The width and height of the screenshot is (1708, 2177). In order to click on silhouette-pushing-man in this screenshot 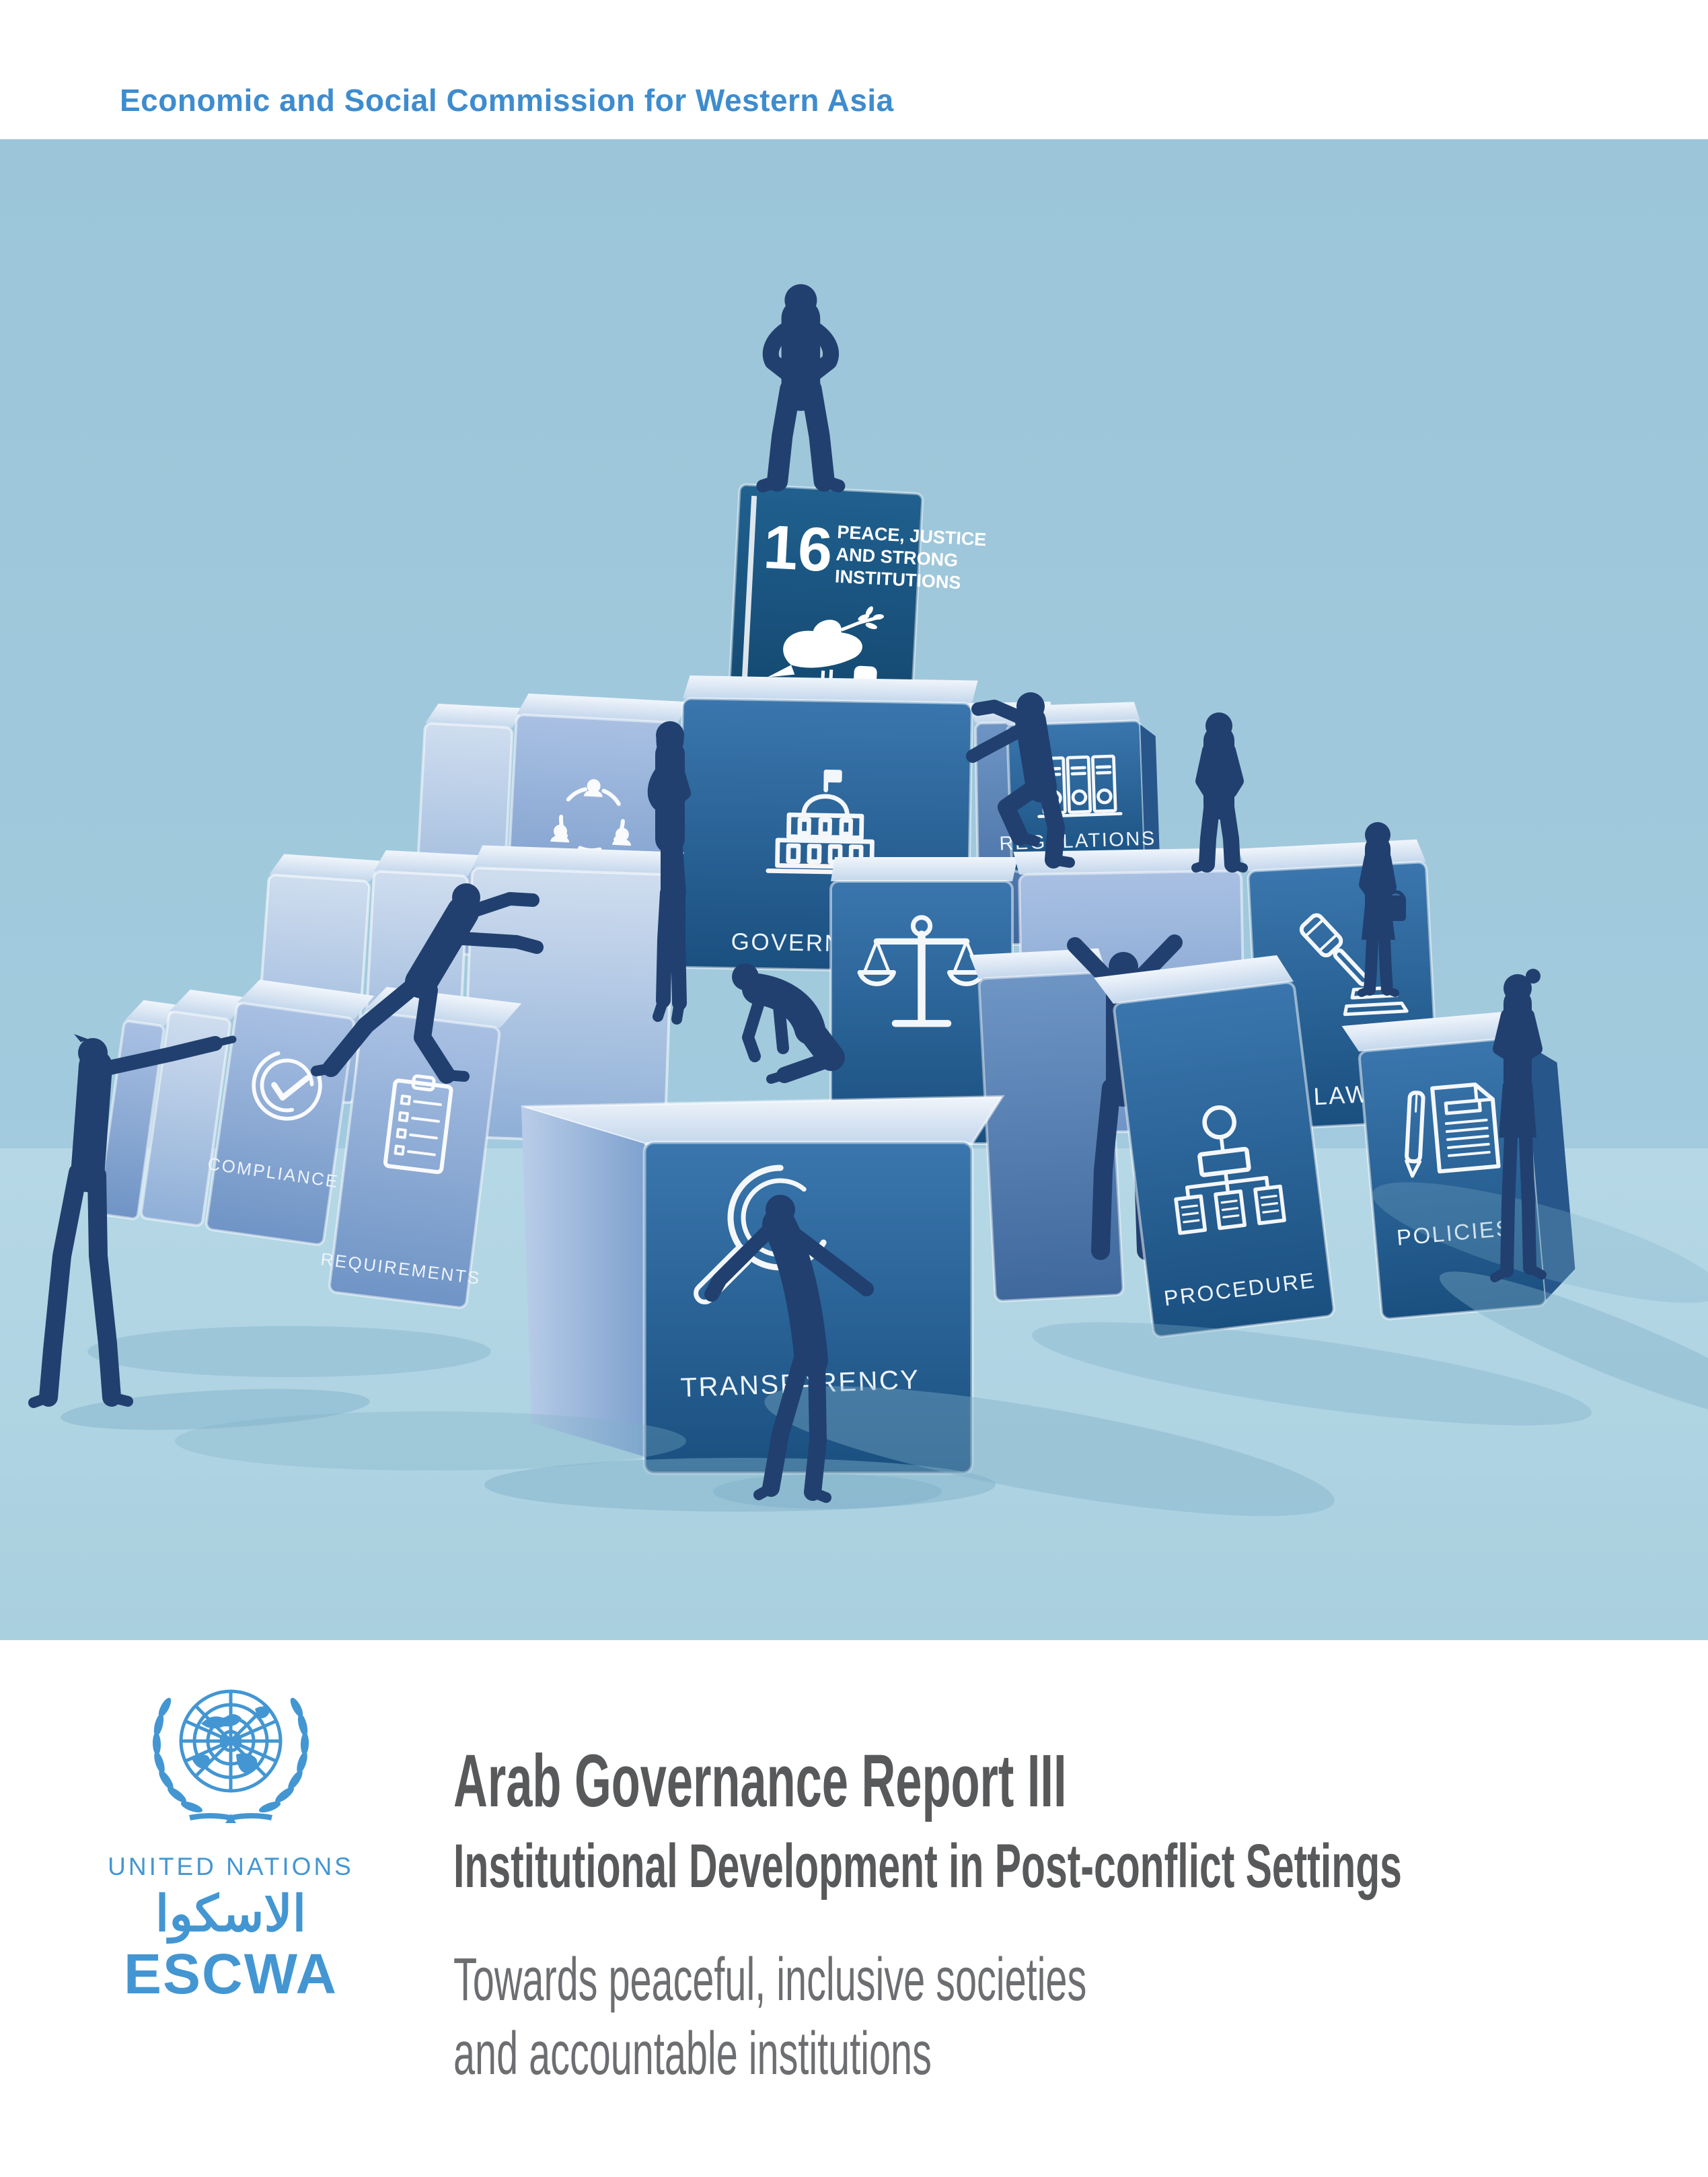, I will do `click(427, 983)`.